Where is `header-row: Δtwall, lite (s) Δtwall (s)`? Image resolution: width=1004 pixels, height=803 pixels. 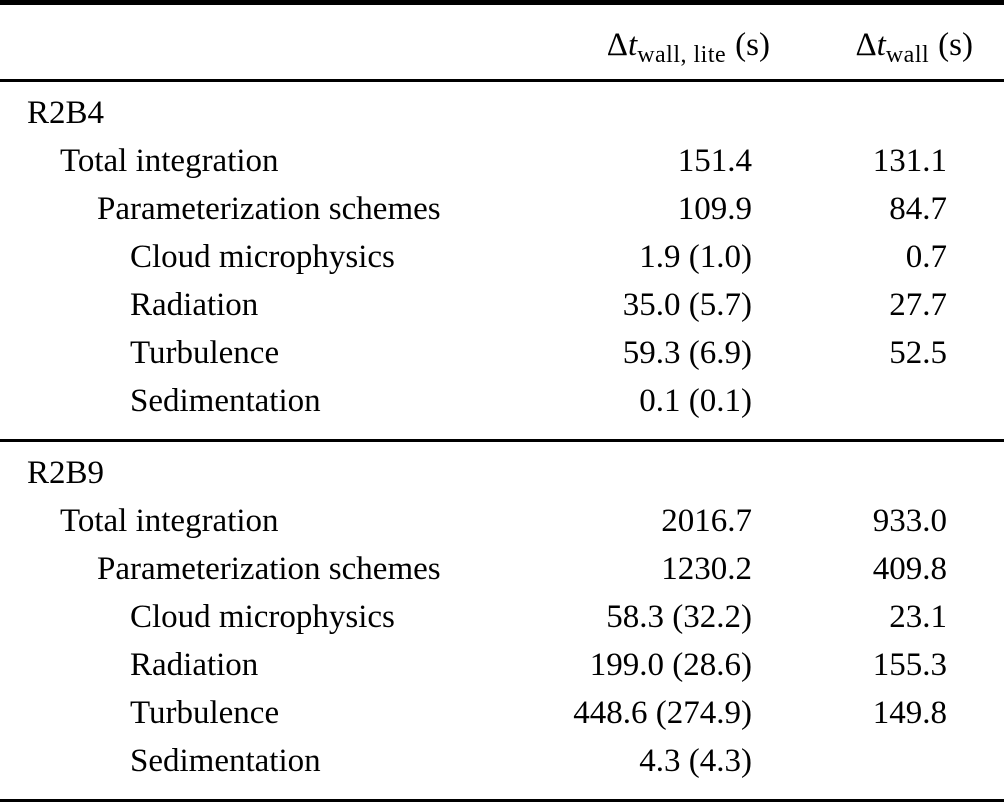 header-row: Δtwall, lite (s) Δtwall (s) is located at coordinates (502, 42).